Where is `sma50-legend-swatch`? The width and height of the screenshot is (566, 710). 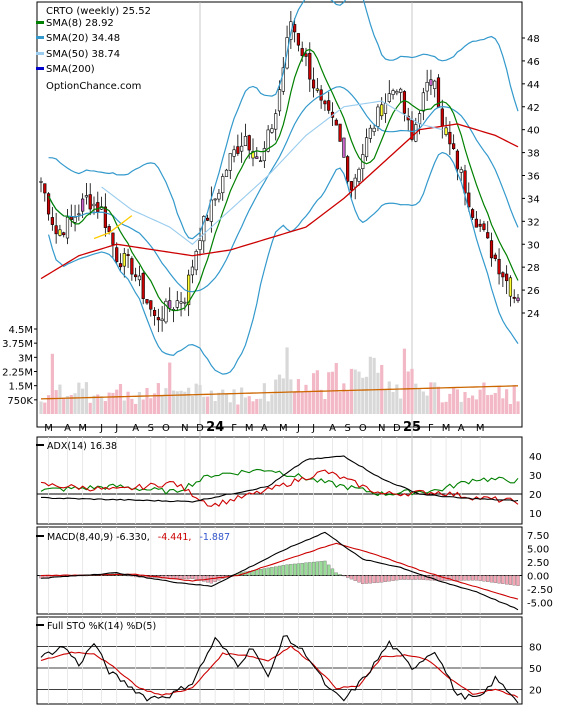 sma50-legend-swatch is located at coordinates (40, 53).